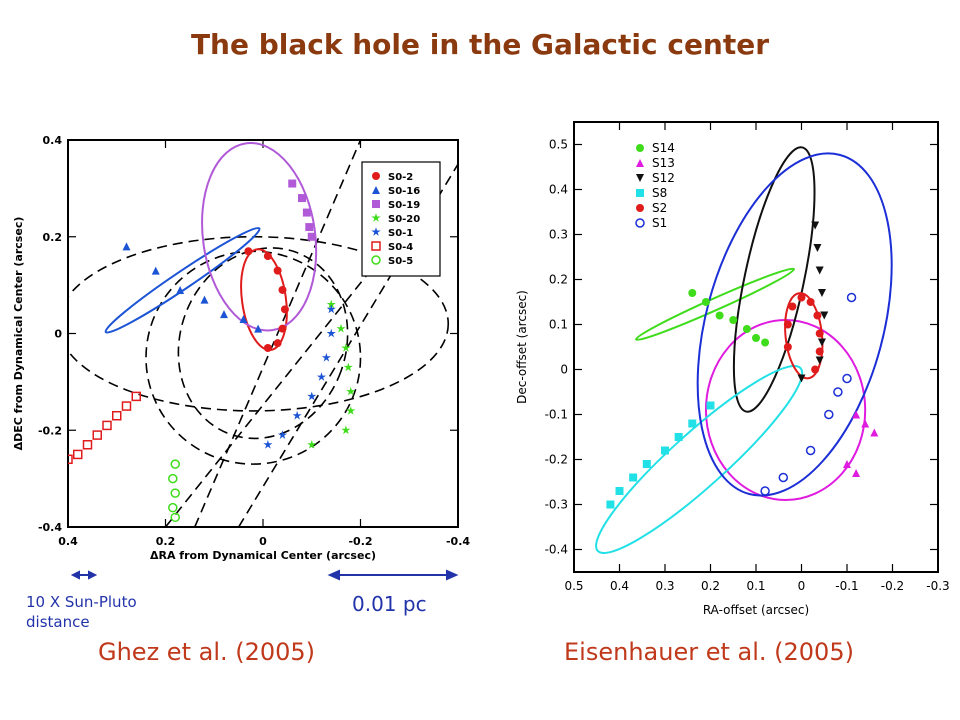 The image size is (960, 720). I want to click on left-ytick-label: -0.2, so click(50, 430).